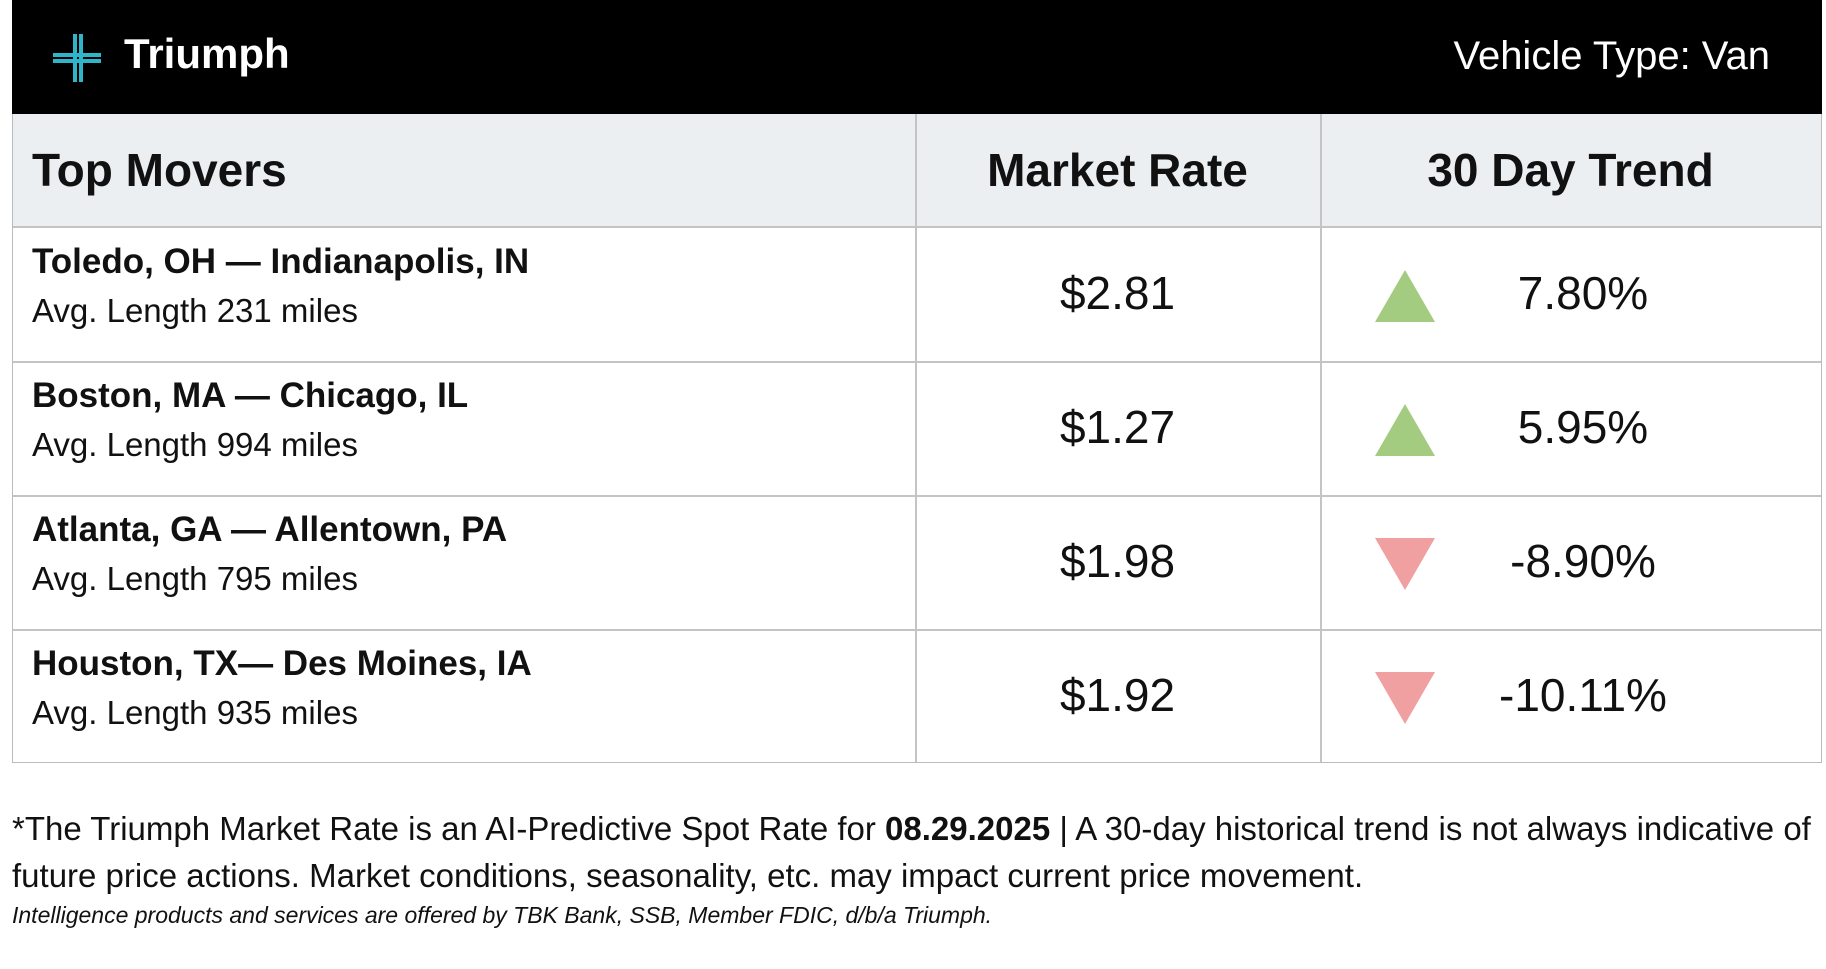 The height and width of the screenshot is (969, 1826). Describe the element at coordinates (1117, 561) in the screenshot. I see `market-rate: $1.98` at that location.